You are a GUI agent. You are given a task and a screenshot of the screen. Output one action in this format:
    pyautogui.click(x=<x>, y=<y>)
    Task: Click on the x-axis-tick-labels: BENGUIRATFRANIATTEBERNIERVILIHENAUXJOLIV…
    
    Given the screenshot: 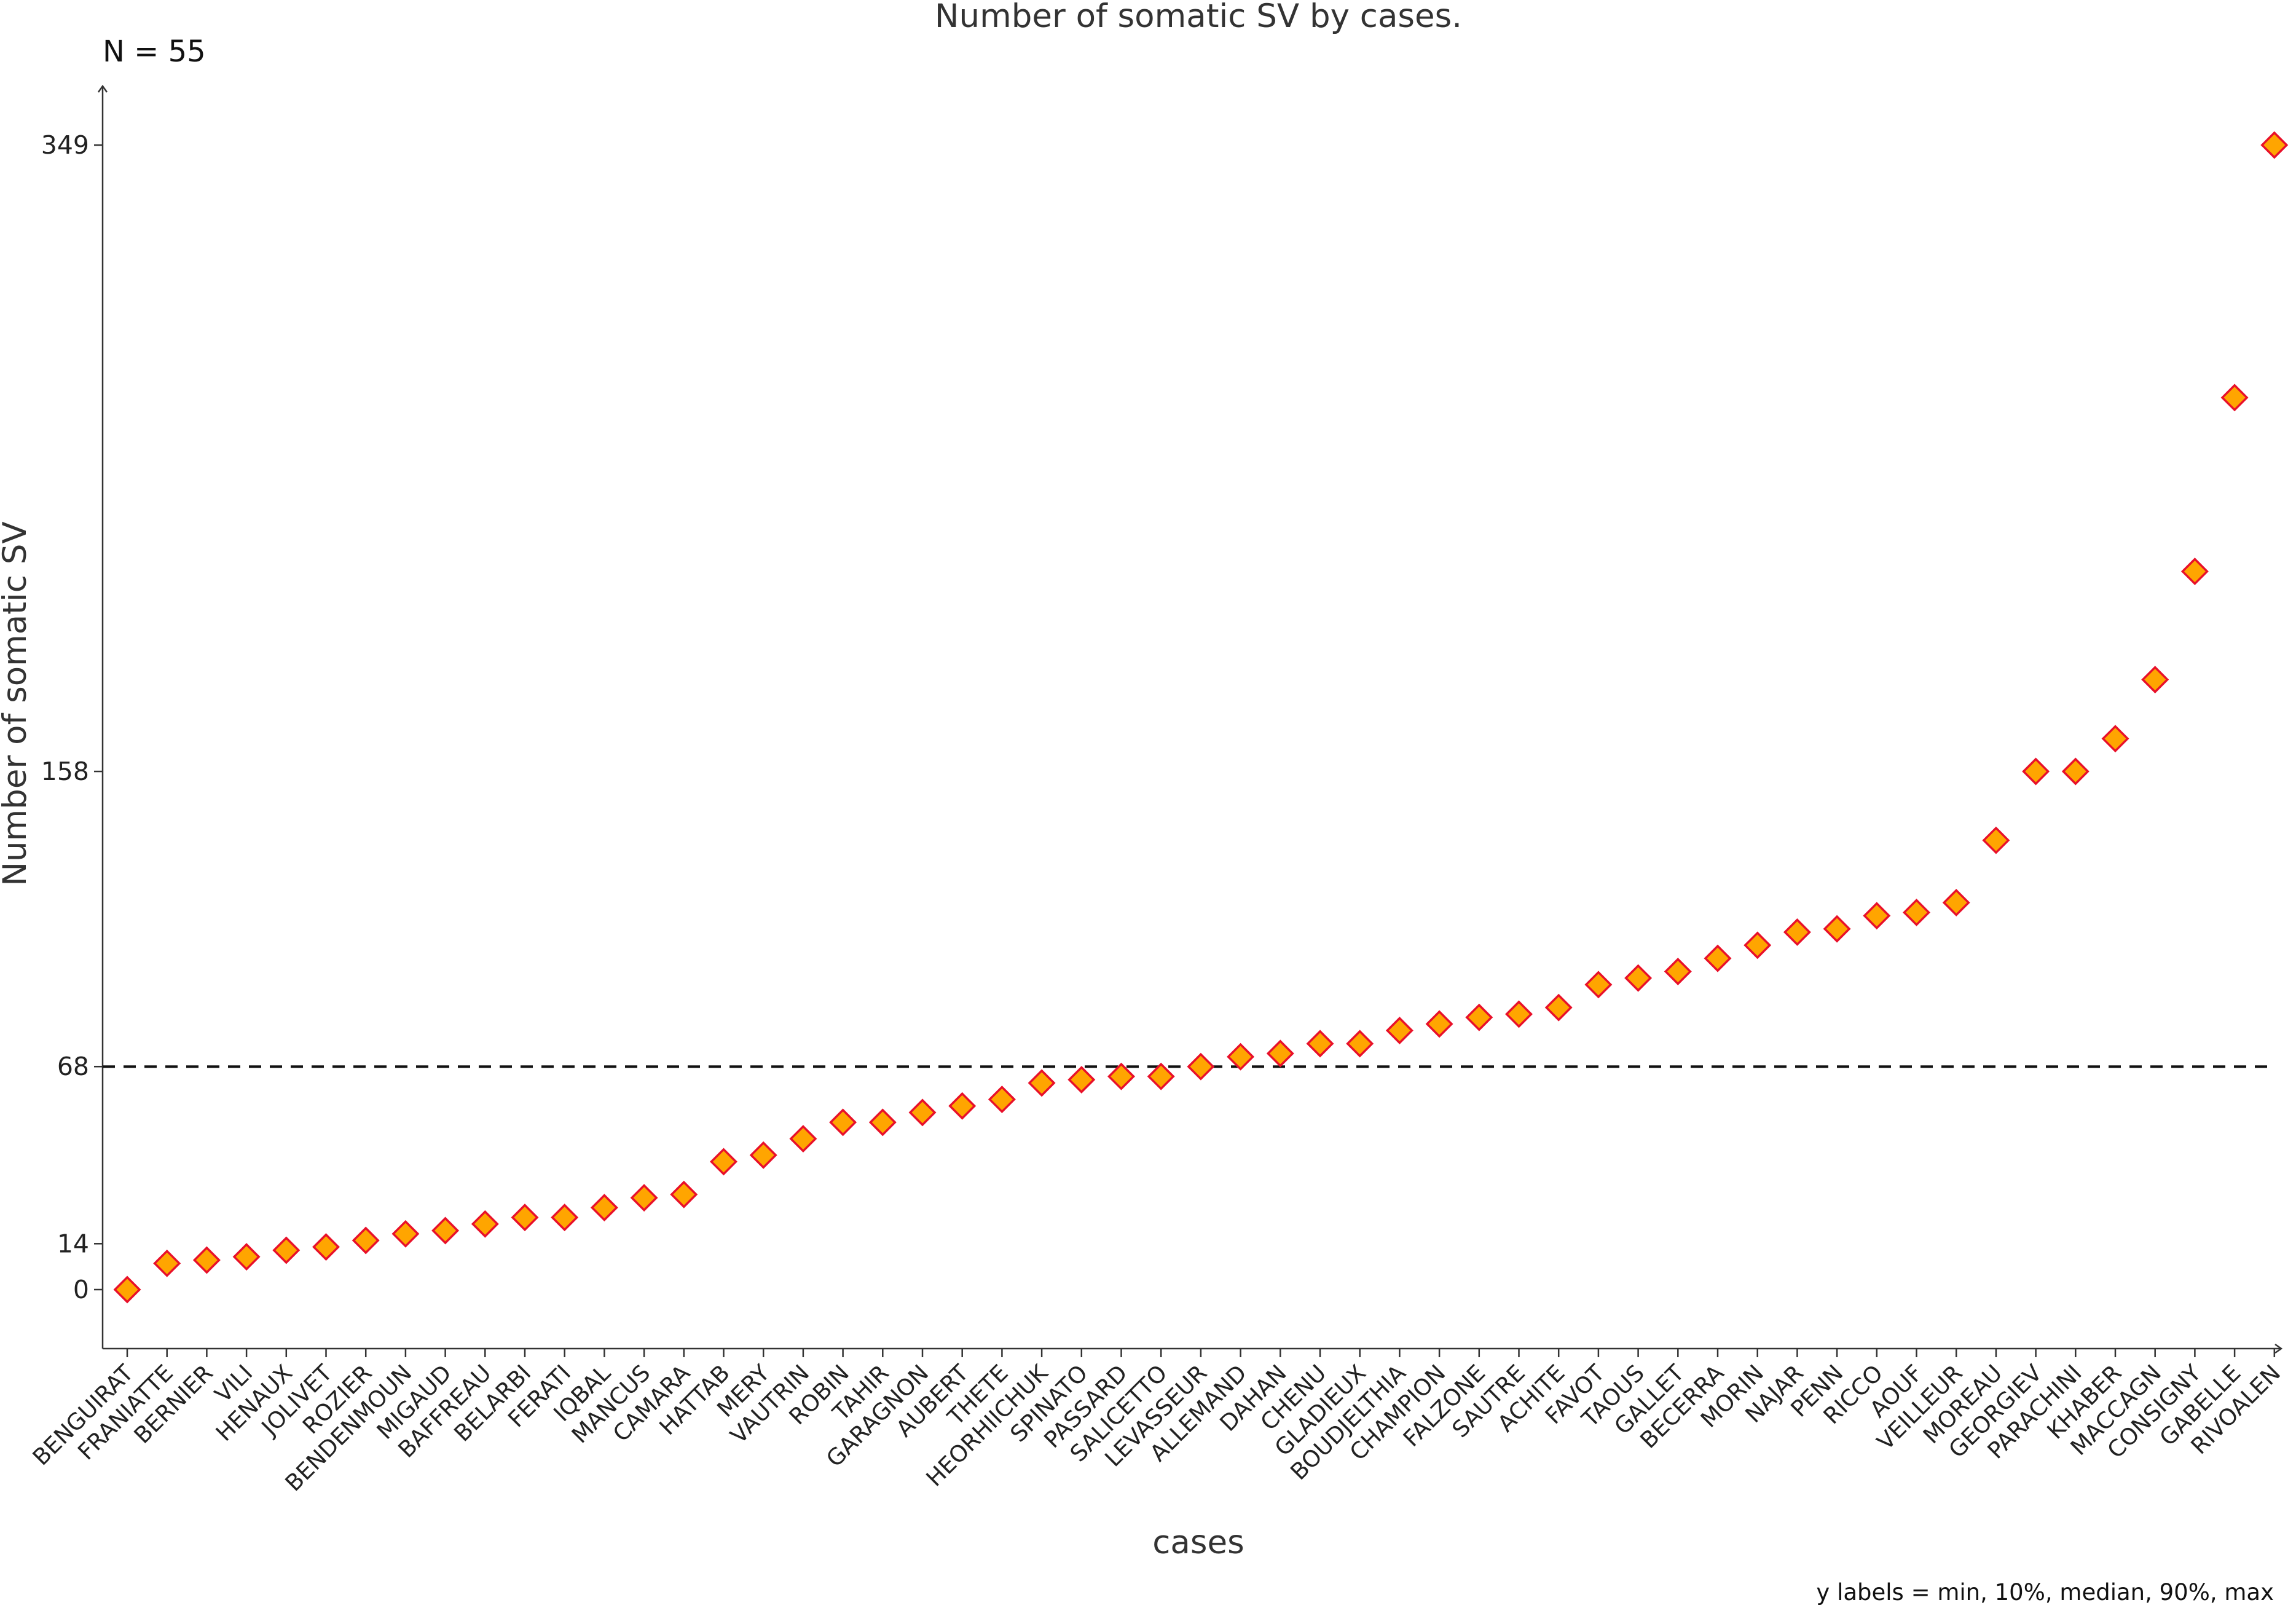 What is the action you would take?
    pyautogui.click(x=1157, y=1428)
    